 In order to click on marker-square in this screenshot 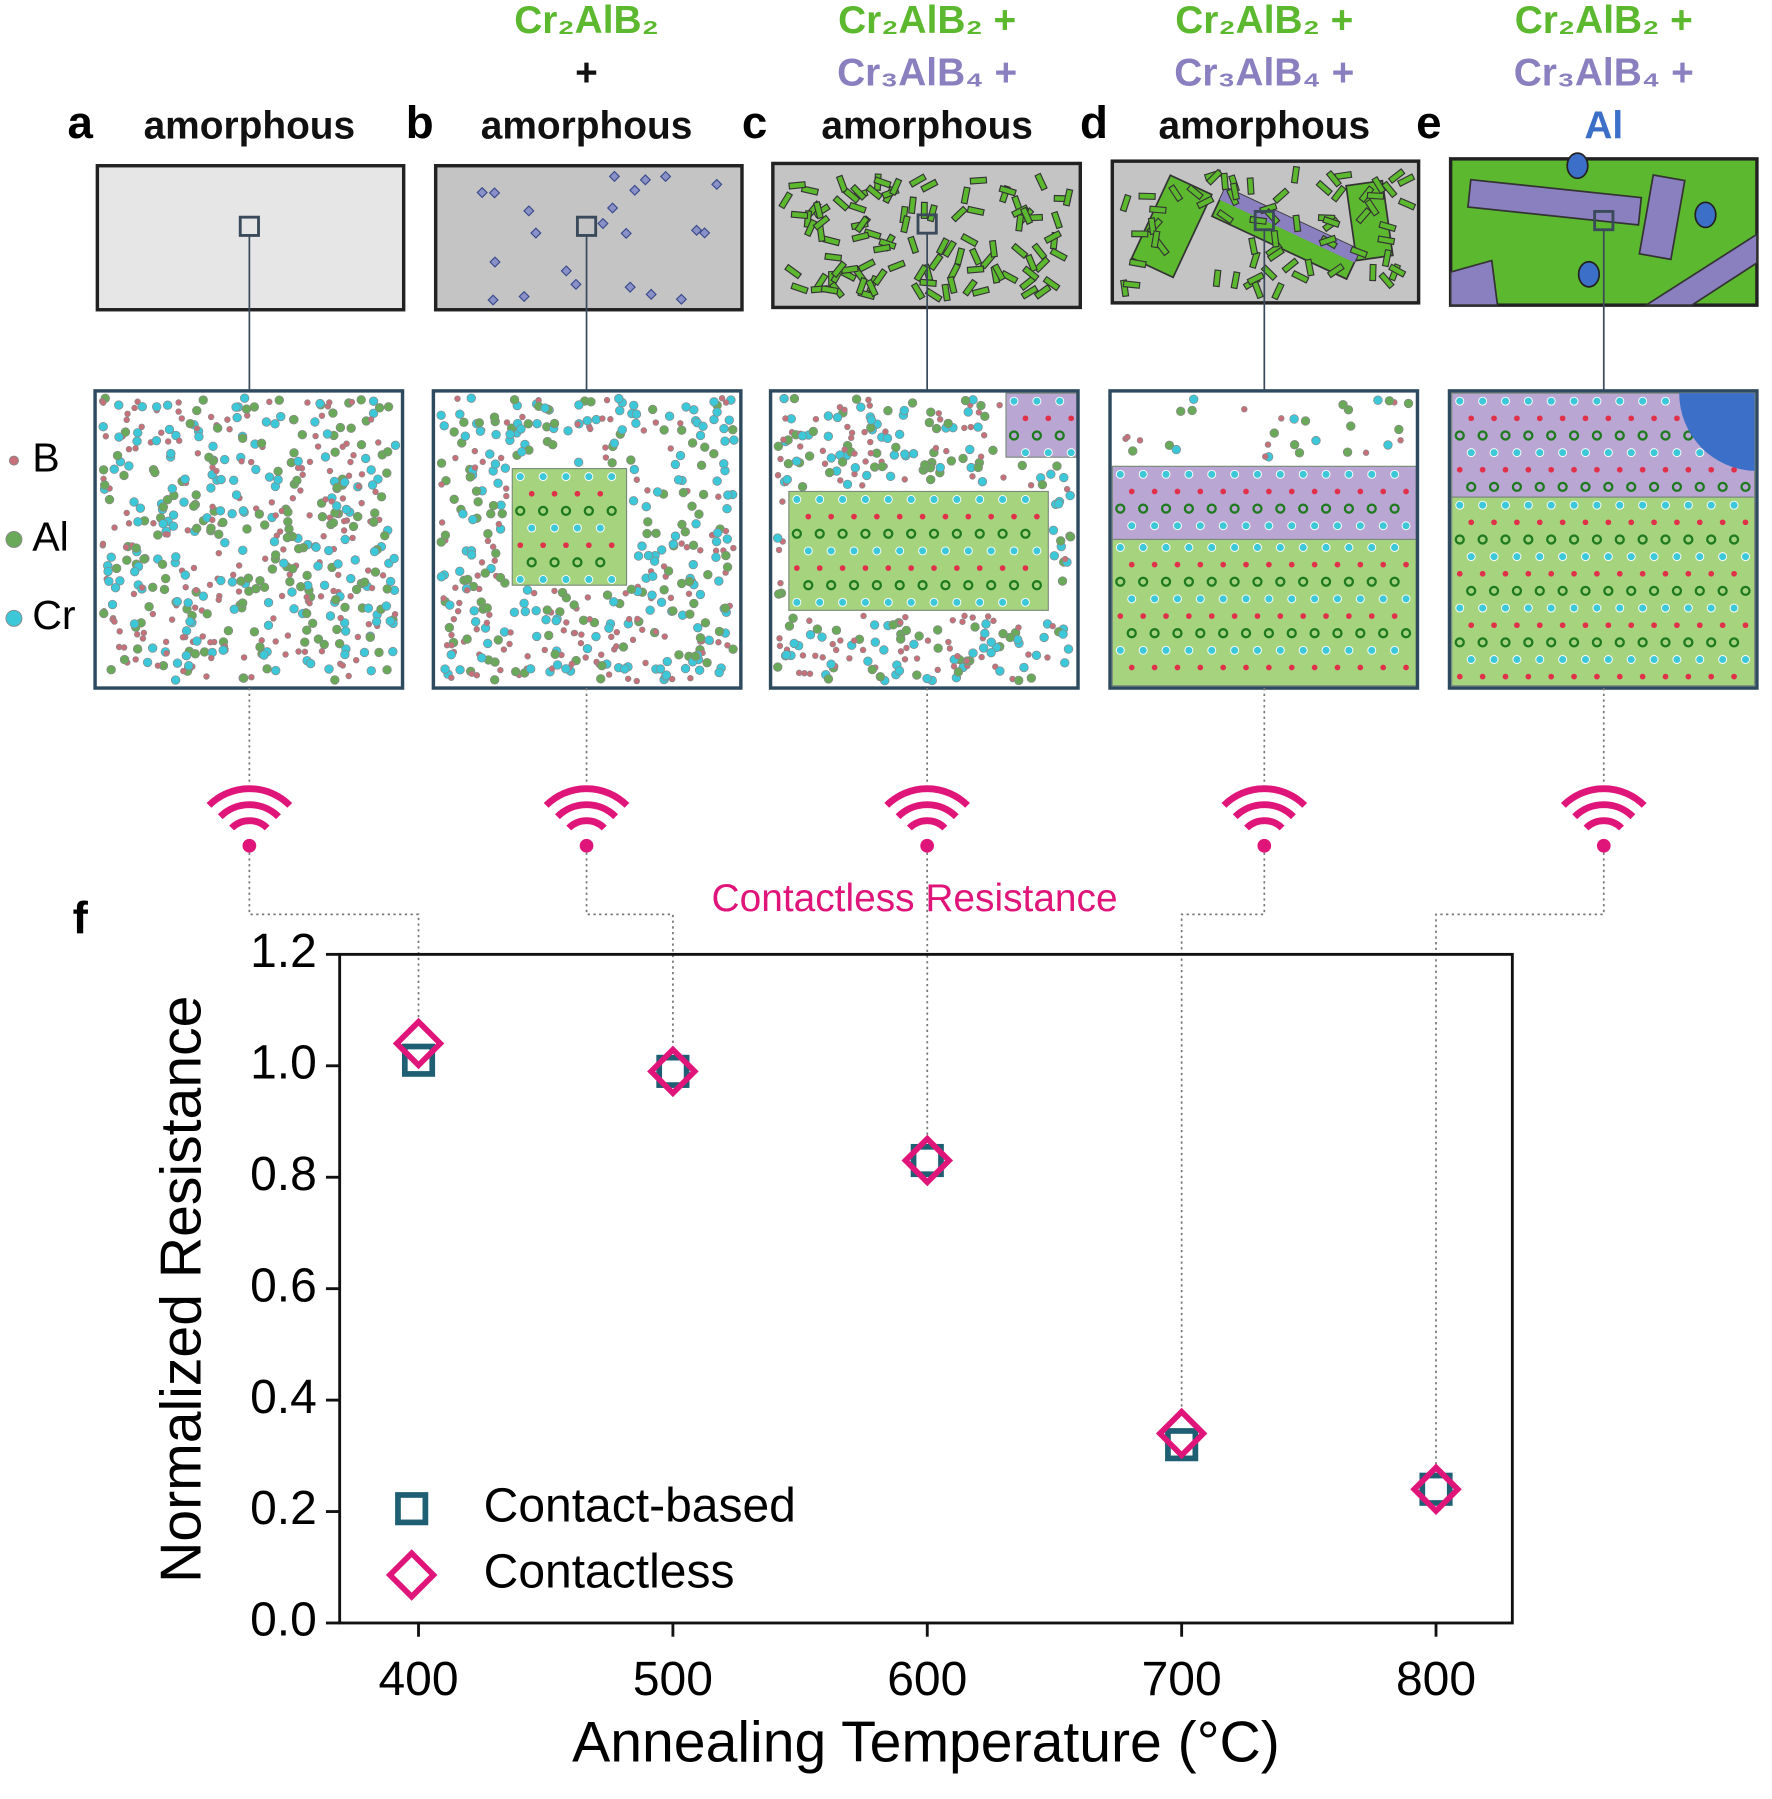, I will do `click(418, 1060)`.